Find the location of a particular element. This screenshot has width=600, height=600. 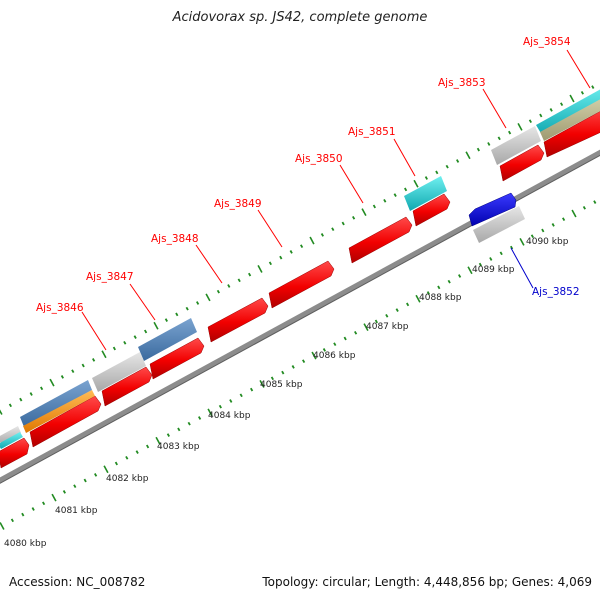

khaki-feature is located at coordinates (570, 117).